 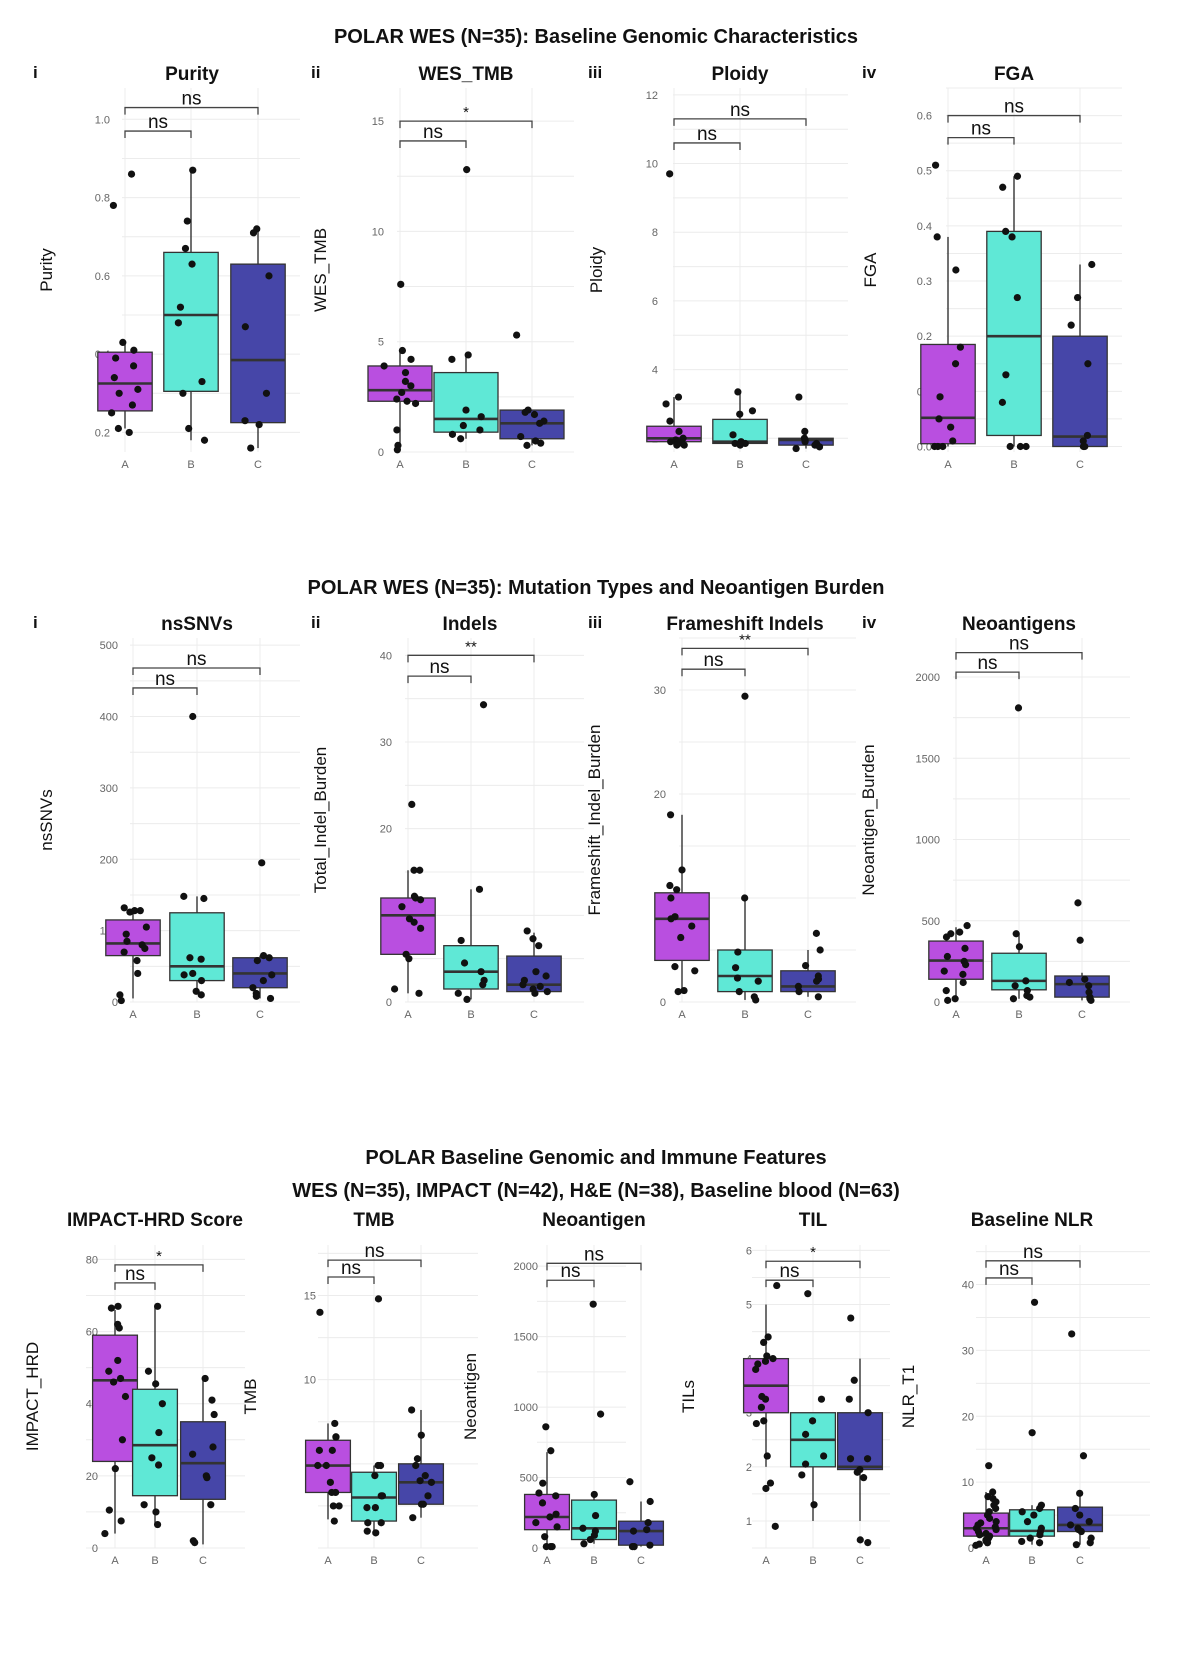 I want to click on y-tick-label: 1000, so click(x=526, y=1408).